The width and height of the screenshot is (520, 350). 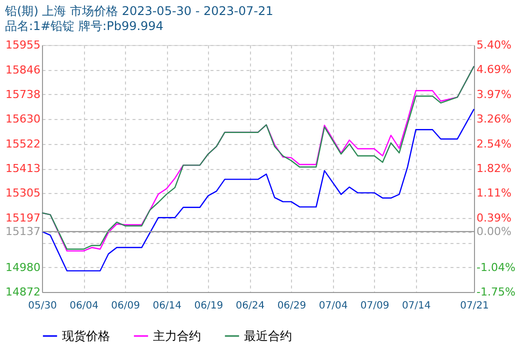 What do you see at coordinates (494, 69) in the screenshot?
I see `y2-tick-label: 4.69%` at bounding box center [494, 69].